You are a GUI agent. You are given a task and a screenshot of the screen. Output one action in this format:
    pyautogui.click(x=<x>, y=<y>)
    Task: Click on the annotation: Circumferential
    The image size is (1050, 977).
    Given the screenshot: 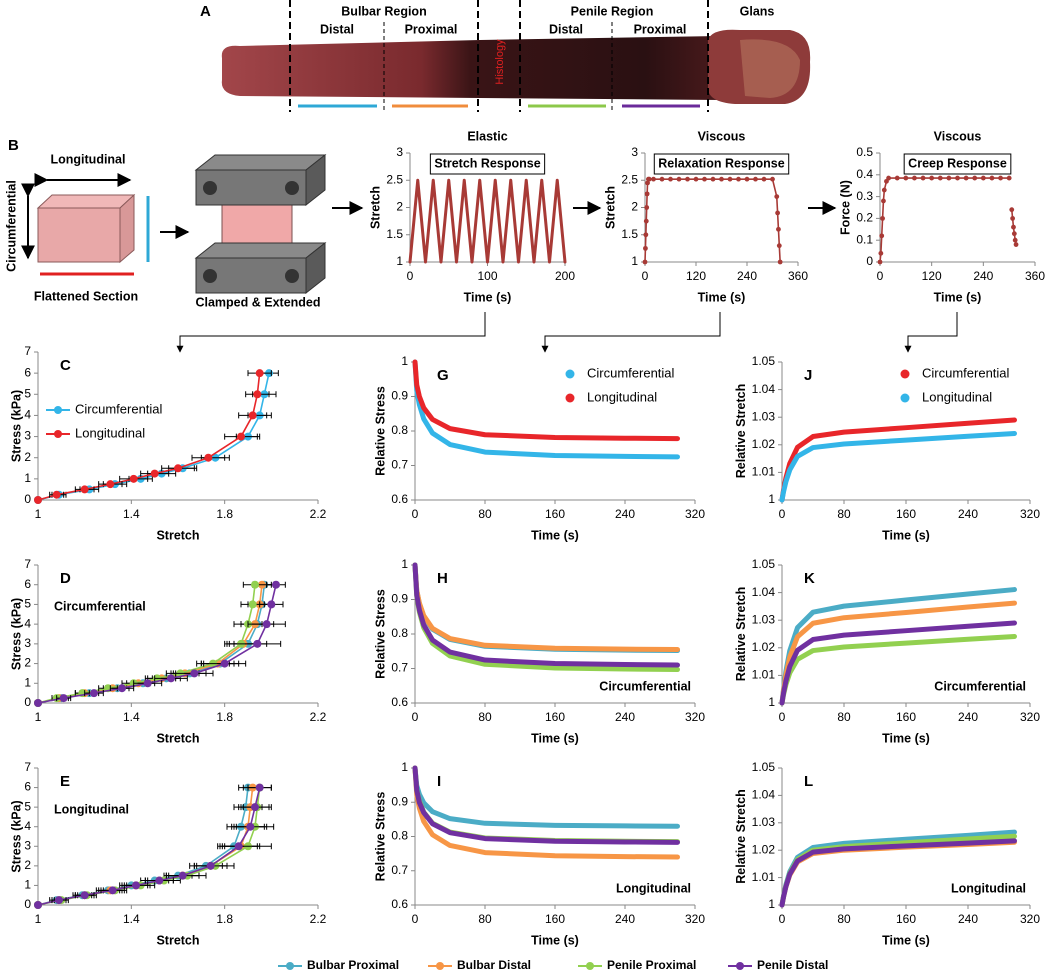 What is the action you would take?
    pyautogui.click(x=645, y=686)
    